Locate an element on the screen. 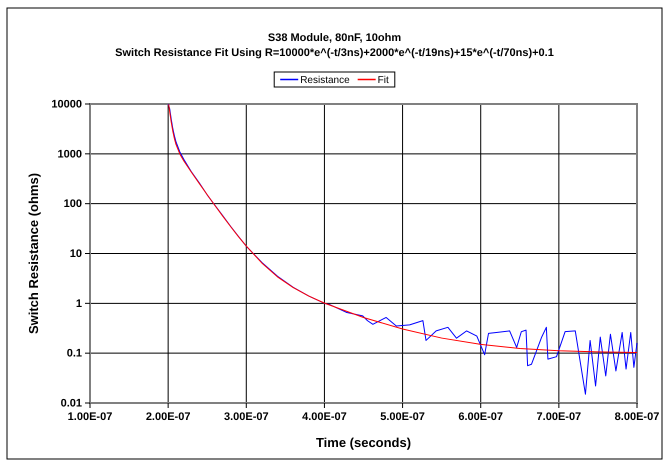 The height and width of the screenshot is (461, 669). x-tick-label: 3.00E-07 is located at coordinates (246, 416).